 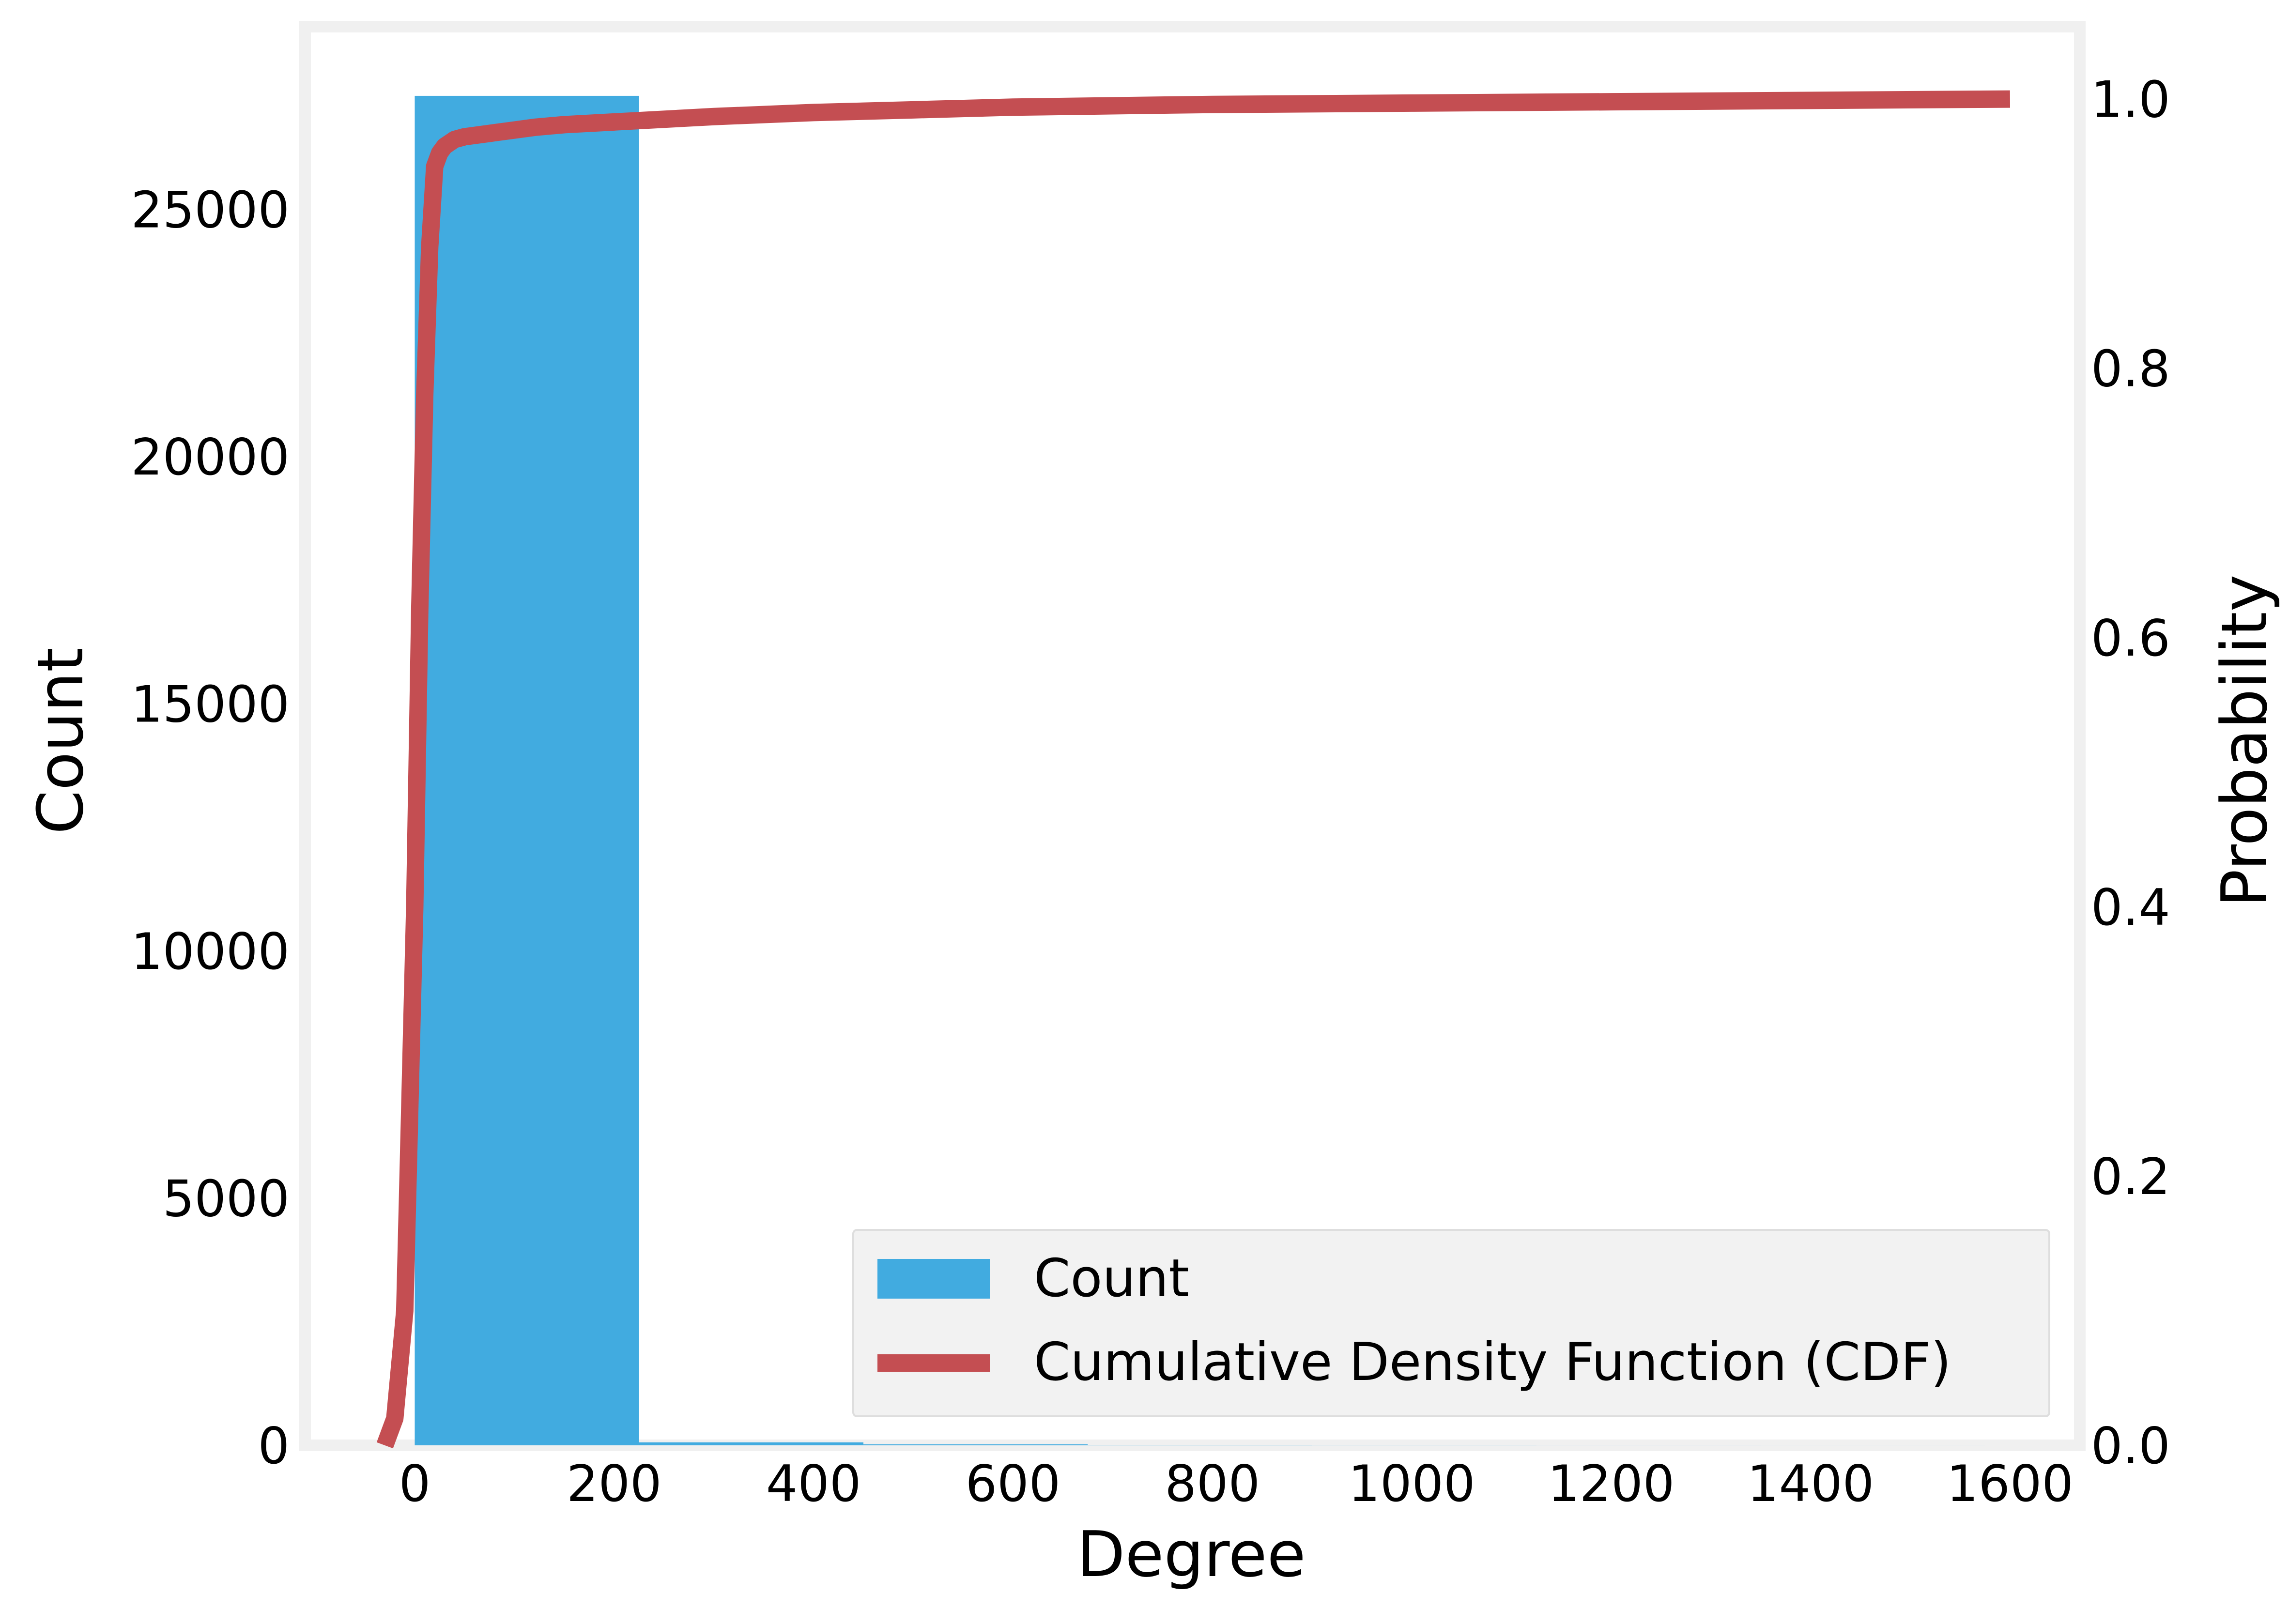 I want to click on y-axis-title: Count, so click(x=60, y=740).